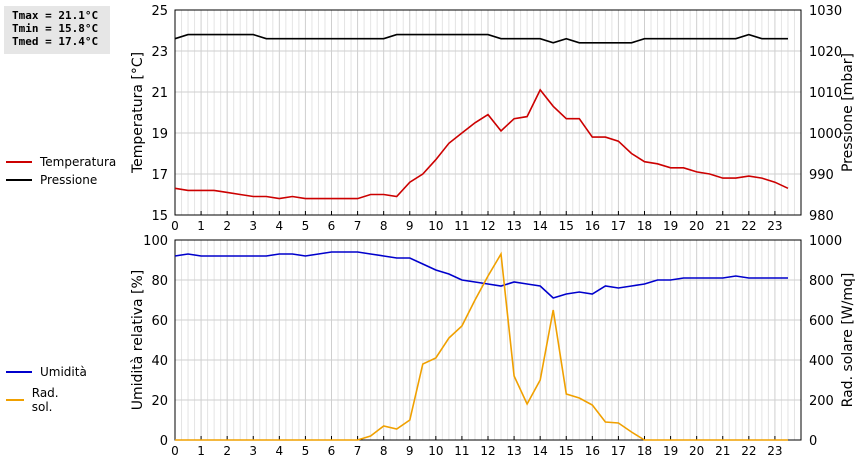  What do you see at coordinates (481, 38) in the screenshot?
I see `series-line-pressione` at bounding box center [481, 38].